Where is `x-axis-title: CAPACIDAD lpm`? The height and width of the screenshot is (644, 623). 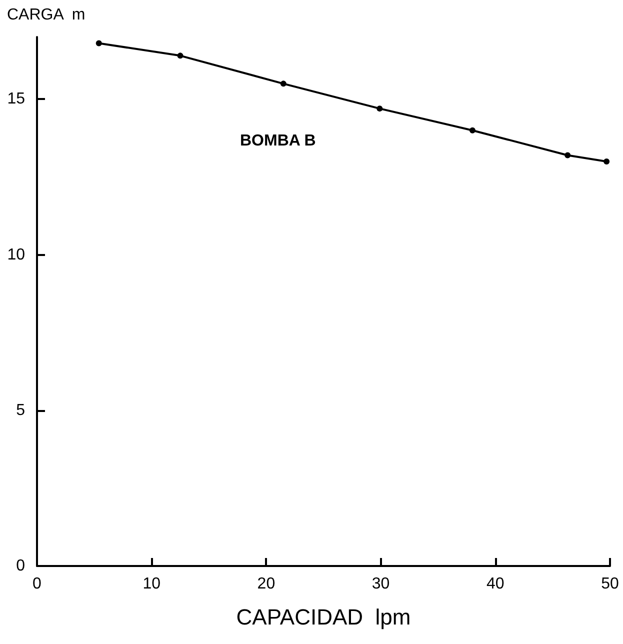 x-axis-title: CAPACIDAD lpm is located at coordinates (323, 617).